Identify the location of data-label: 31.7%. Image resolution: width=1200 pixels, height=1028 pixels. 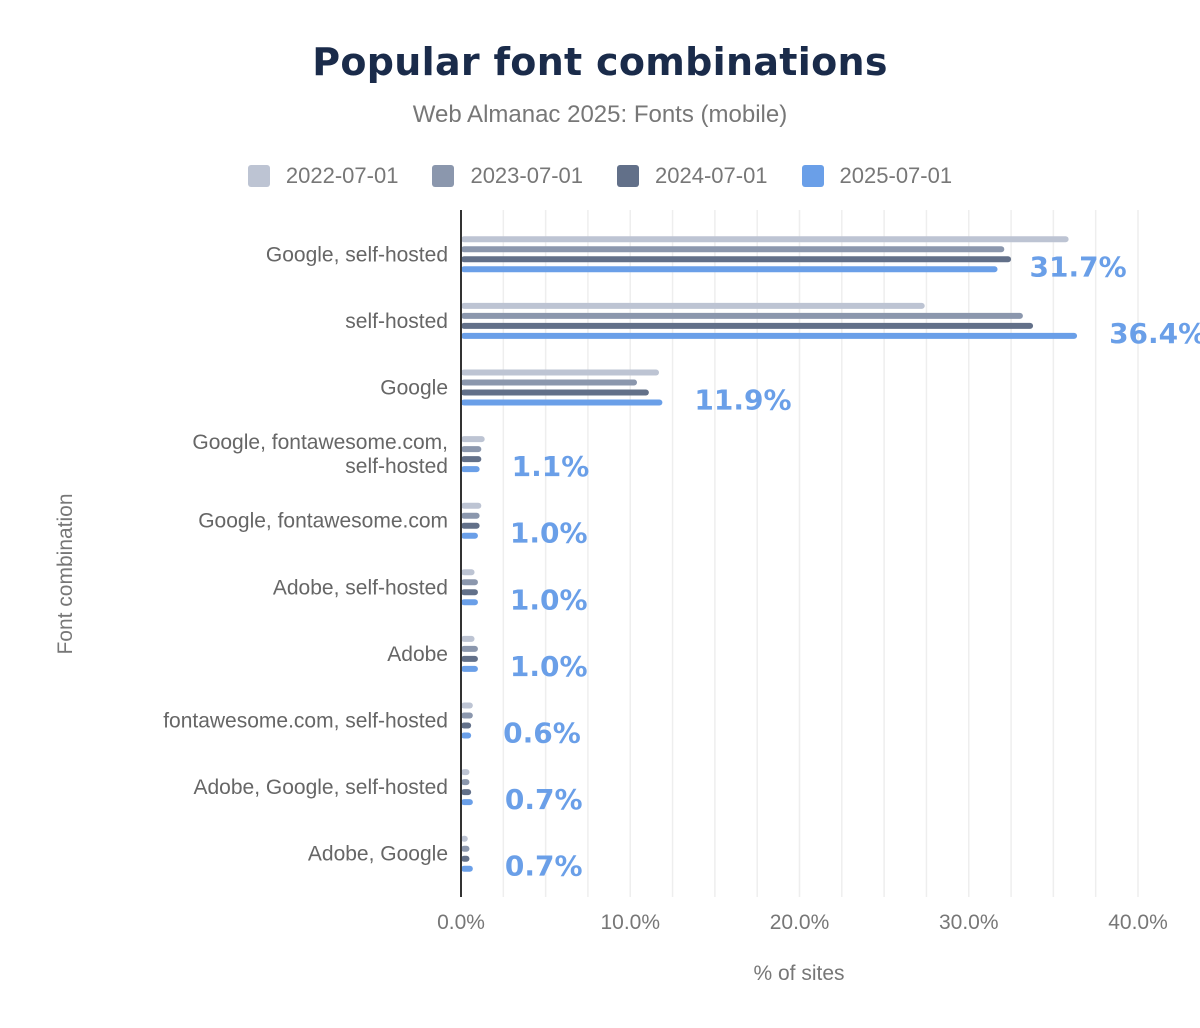
(1078, 266).